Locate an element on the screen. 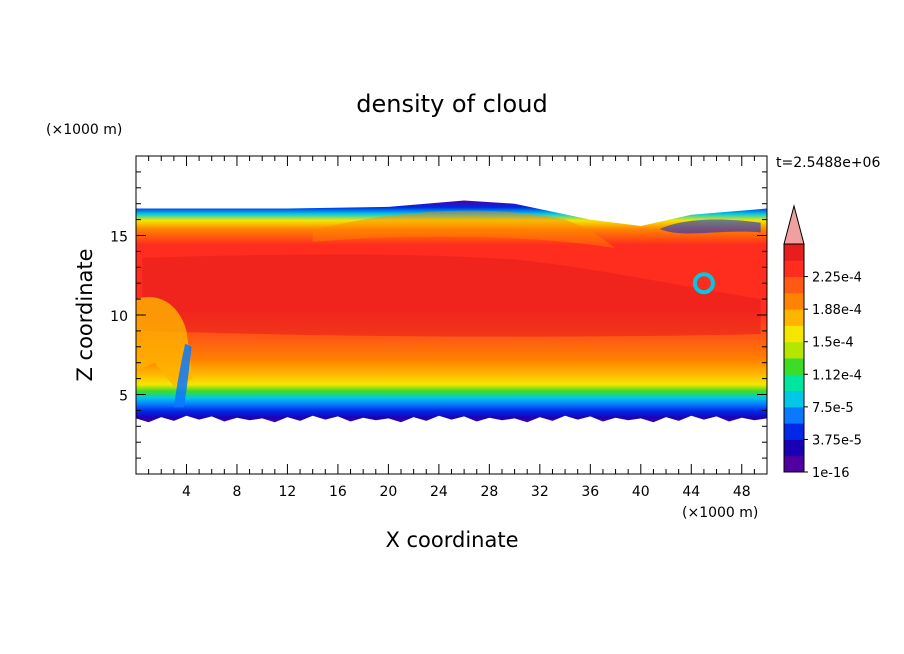 This screenshot has width=904, height=654. x-tick-label: 24 is located at coordinates (439, 492).